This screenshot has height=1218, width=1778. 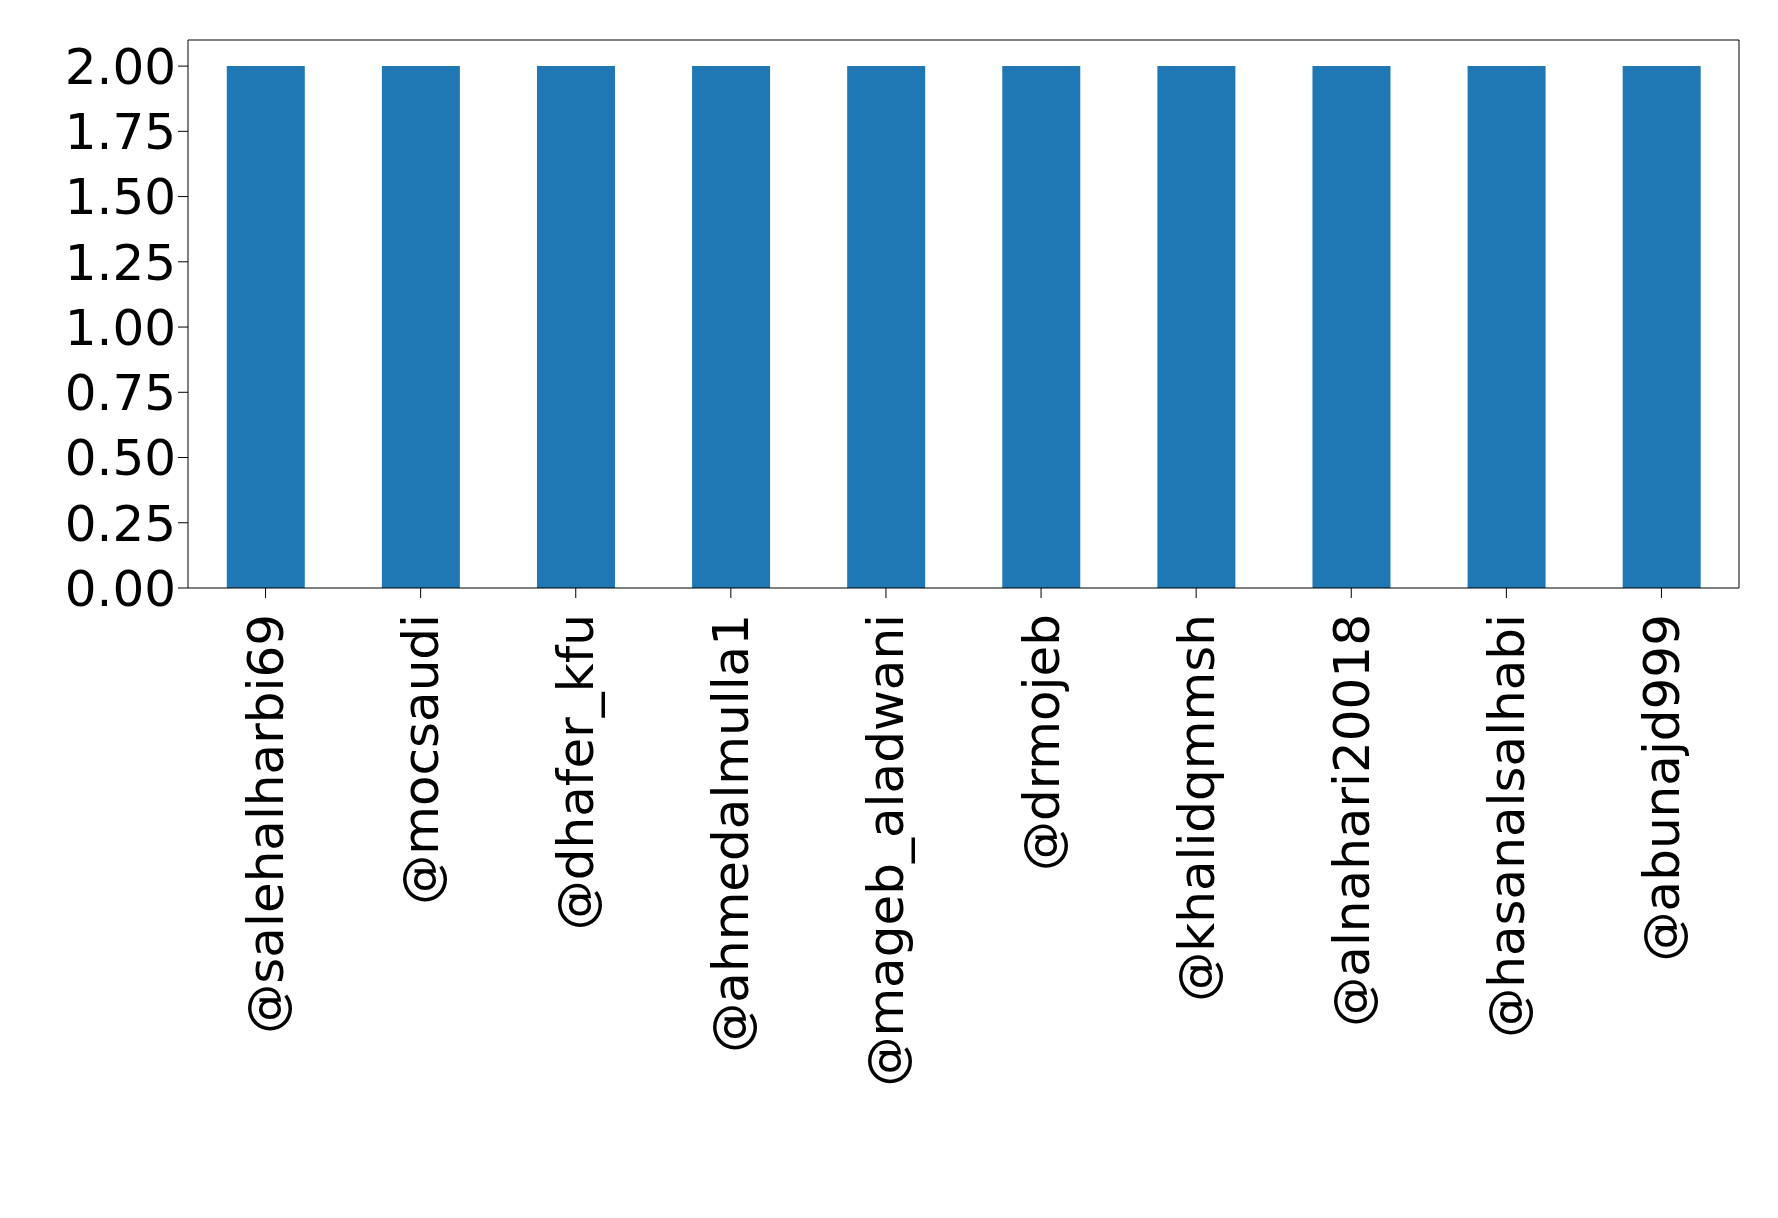 What do you see at coordinates (1351, 820) in the screenshot?
I see `x-tick-label: @alnahari20018` at bounding box center [1351, 820].